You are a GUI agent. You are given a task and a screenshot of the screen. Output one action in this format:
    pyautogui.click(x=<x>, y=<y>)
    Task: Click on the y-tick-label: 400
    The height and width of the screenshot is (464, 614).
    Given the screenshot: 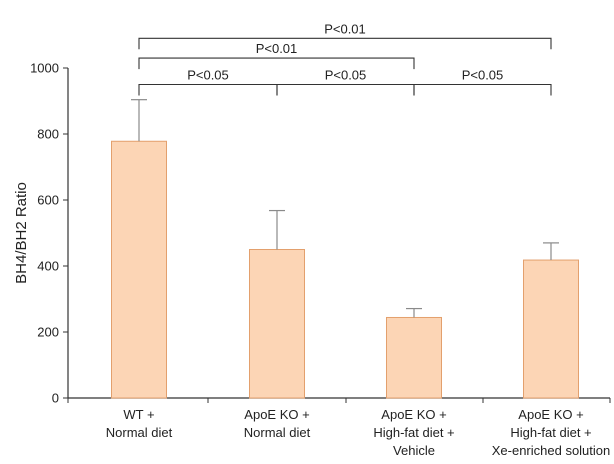 What is the action you would take?
    pyautogui.click(x=48, y=266)
    